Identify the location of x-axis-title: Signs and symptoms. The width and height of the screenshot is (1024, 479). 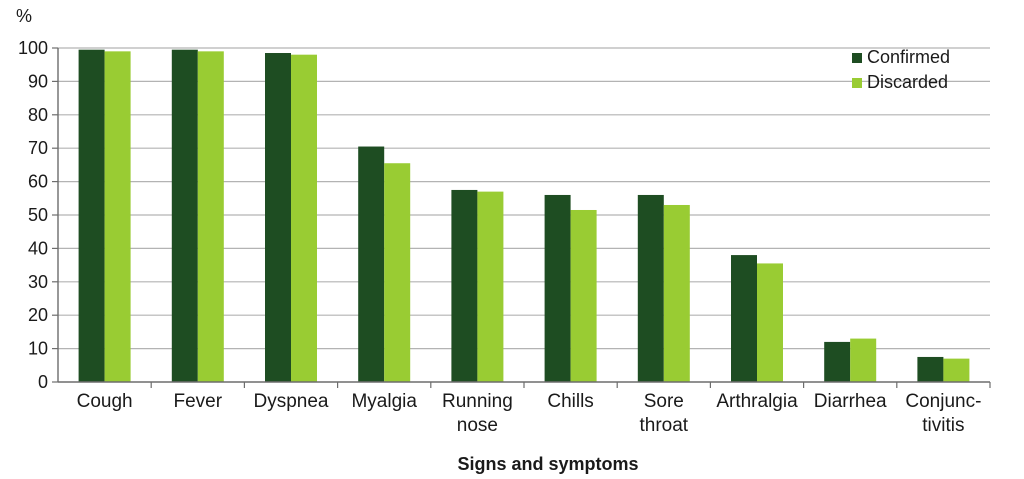
(547, 464).